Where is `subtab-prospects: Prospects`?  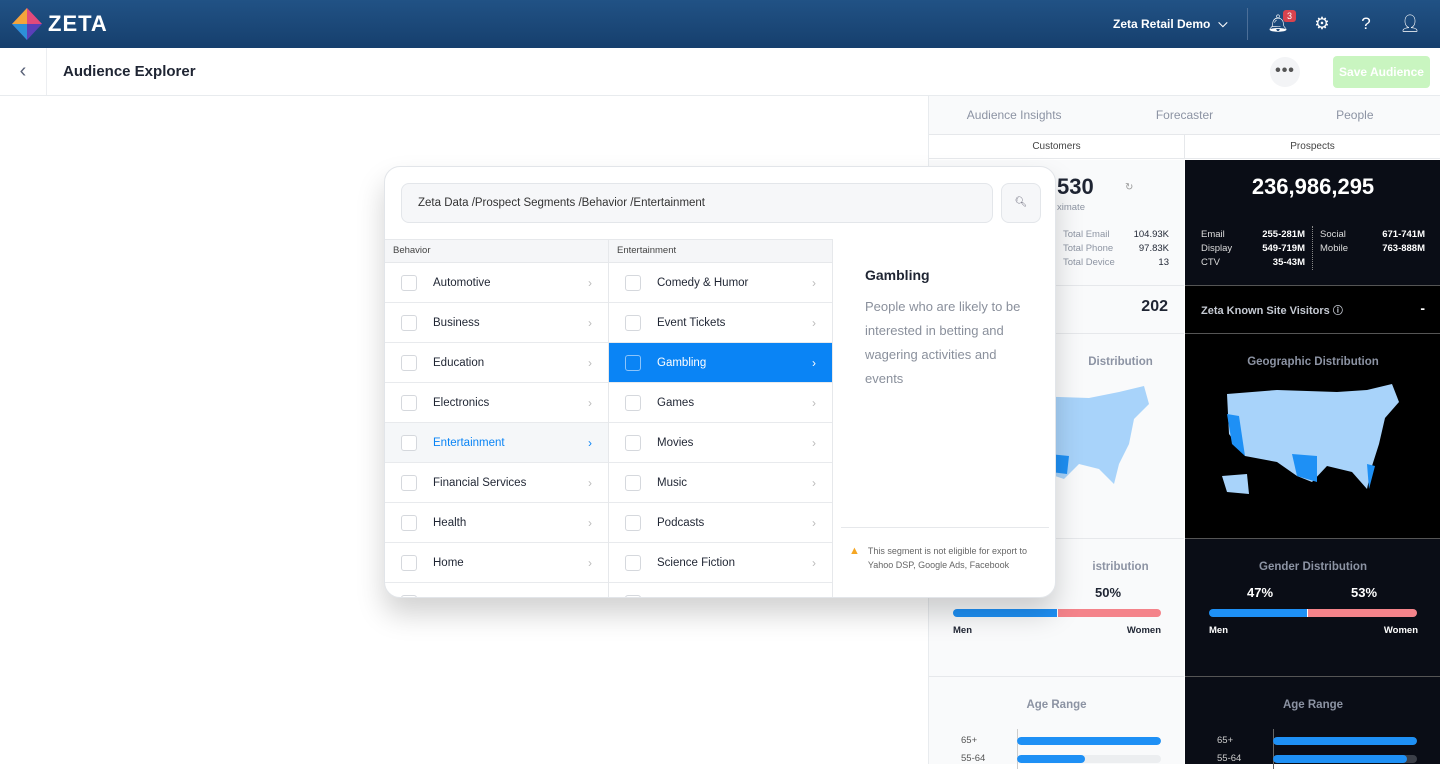 subtab-prospects: Prospects is located at coordinates (1312, 146).